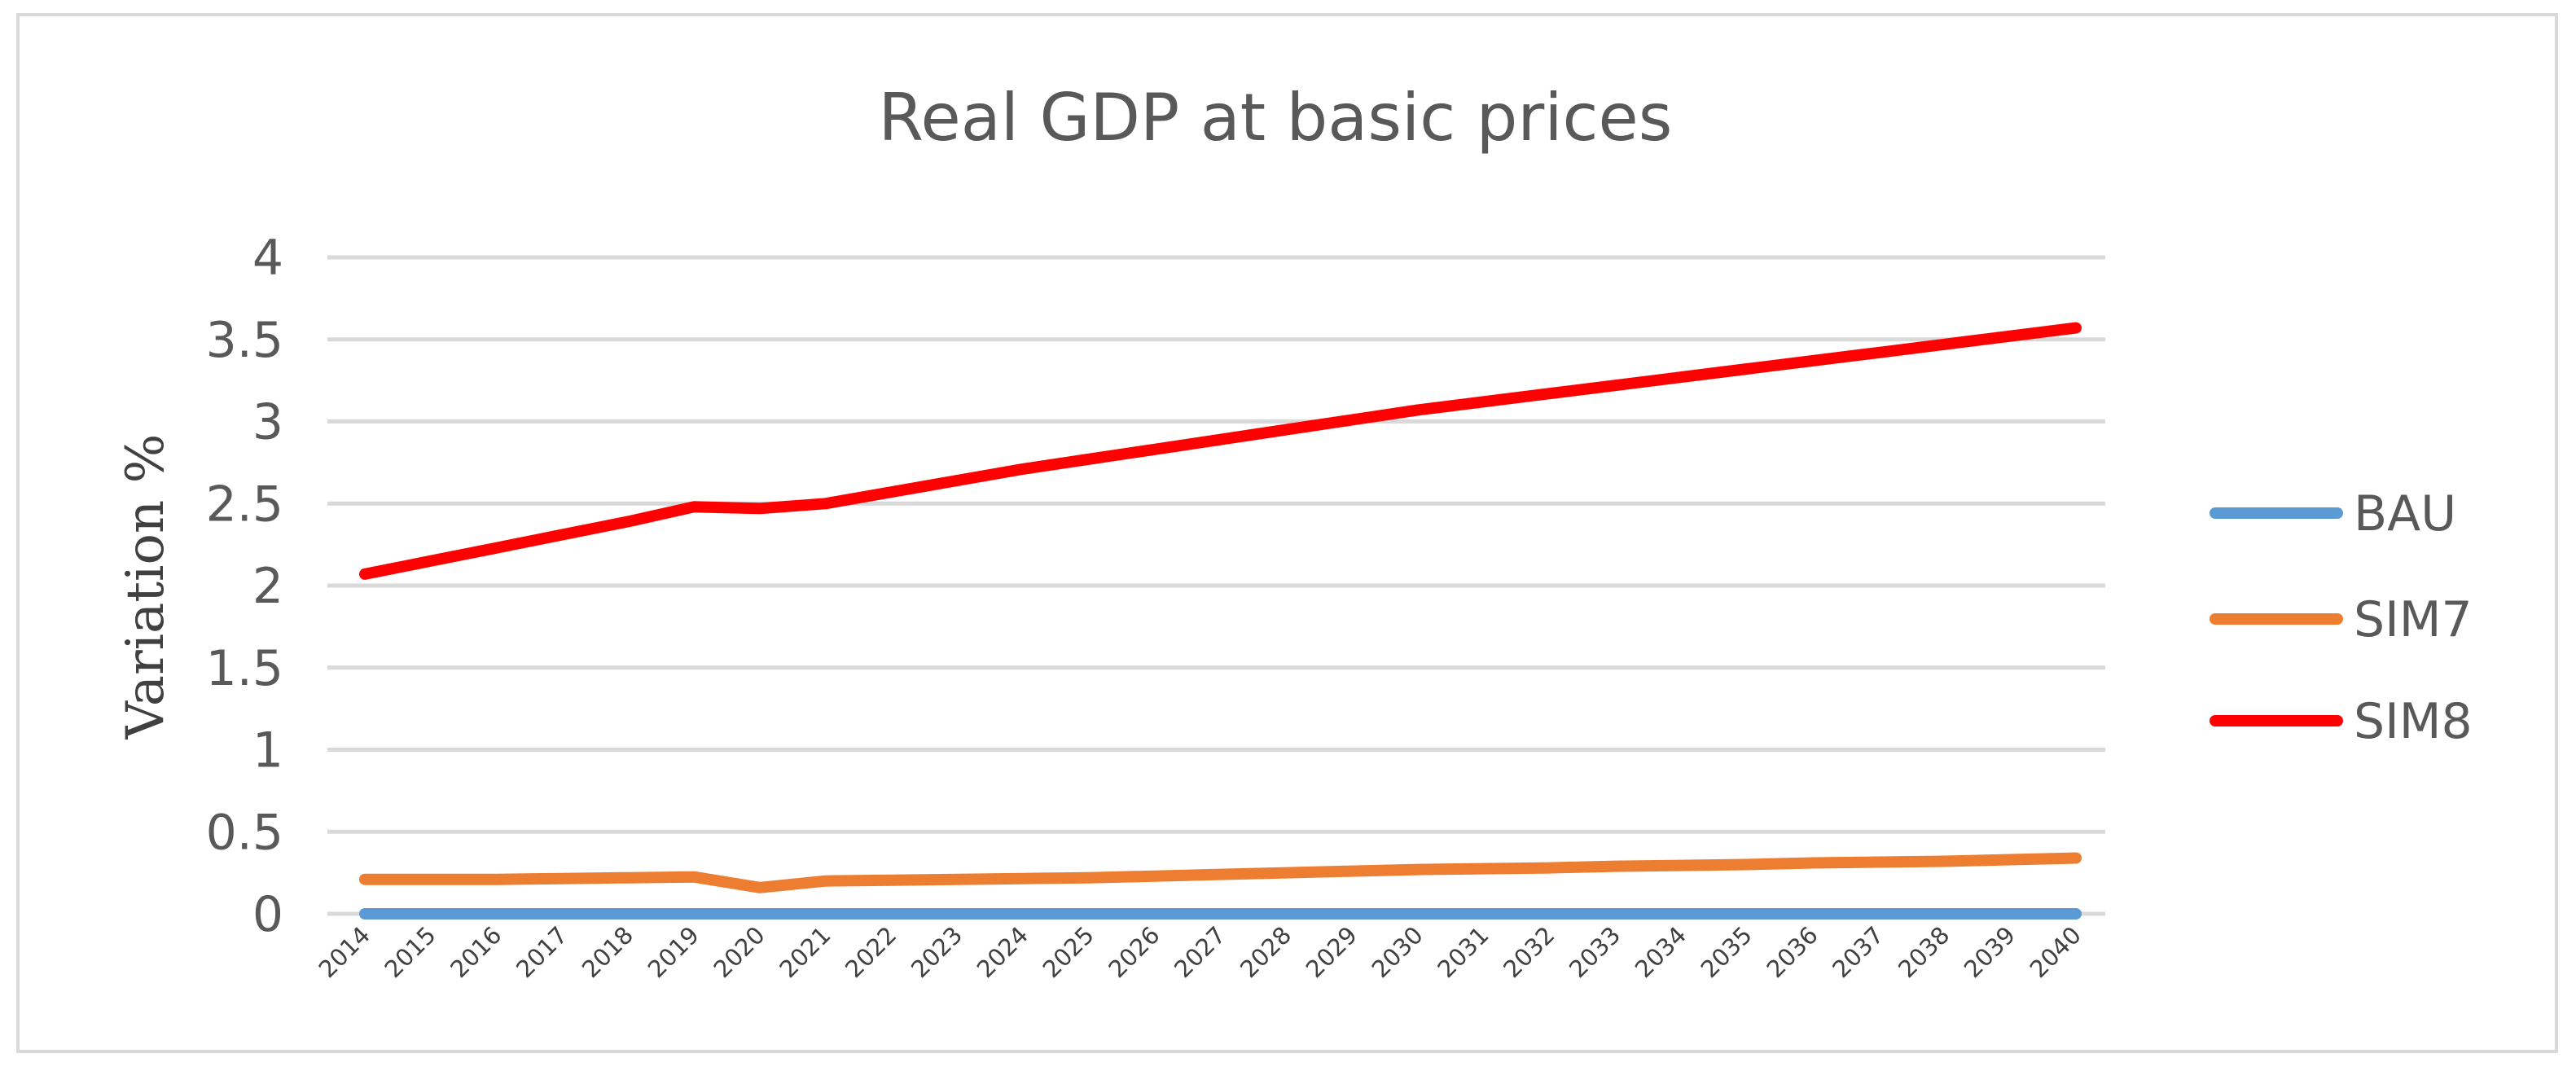 The height and width of the screenshot is (1071, 2576). What do you see at coordinates (1792, 952) in the screenshot?
I see `x-tick-label: 2036` at bounding box center [1792, 952].